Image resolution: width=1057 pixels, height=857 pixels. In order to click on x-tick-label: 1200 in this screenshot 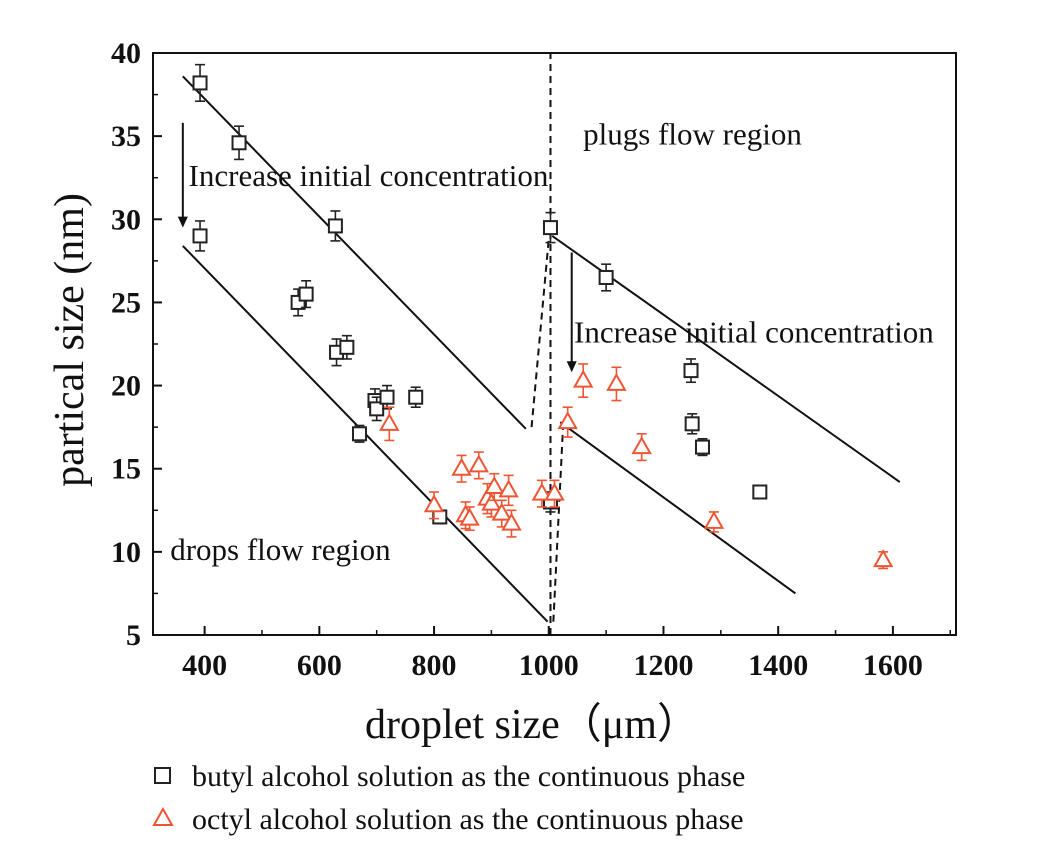, I will do `click(663, 665)`.